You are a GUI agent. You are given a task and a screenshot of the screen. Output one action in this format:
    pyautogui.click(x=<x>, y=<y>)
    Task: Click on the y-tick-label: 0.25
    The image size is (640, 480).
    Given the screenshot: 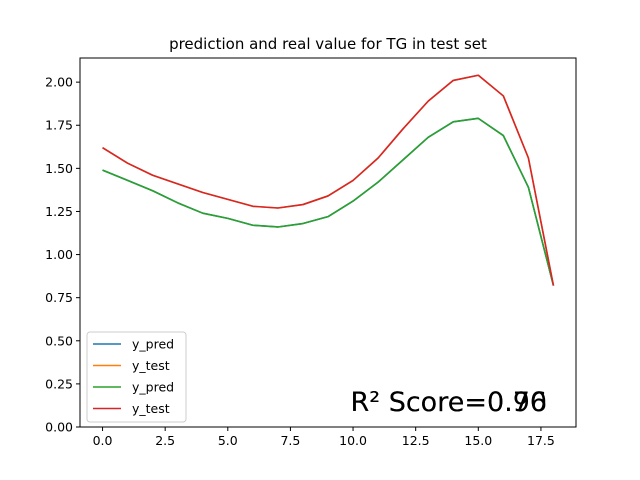 What is the action you would take?
    pyautogui.click(x=59, y=383)
    